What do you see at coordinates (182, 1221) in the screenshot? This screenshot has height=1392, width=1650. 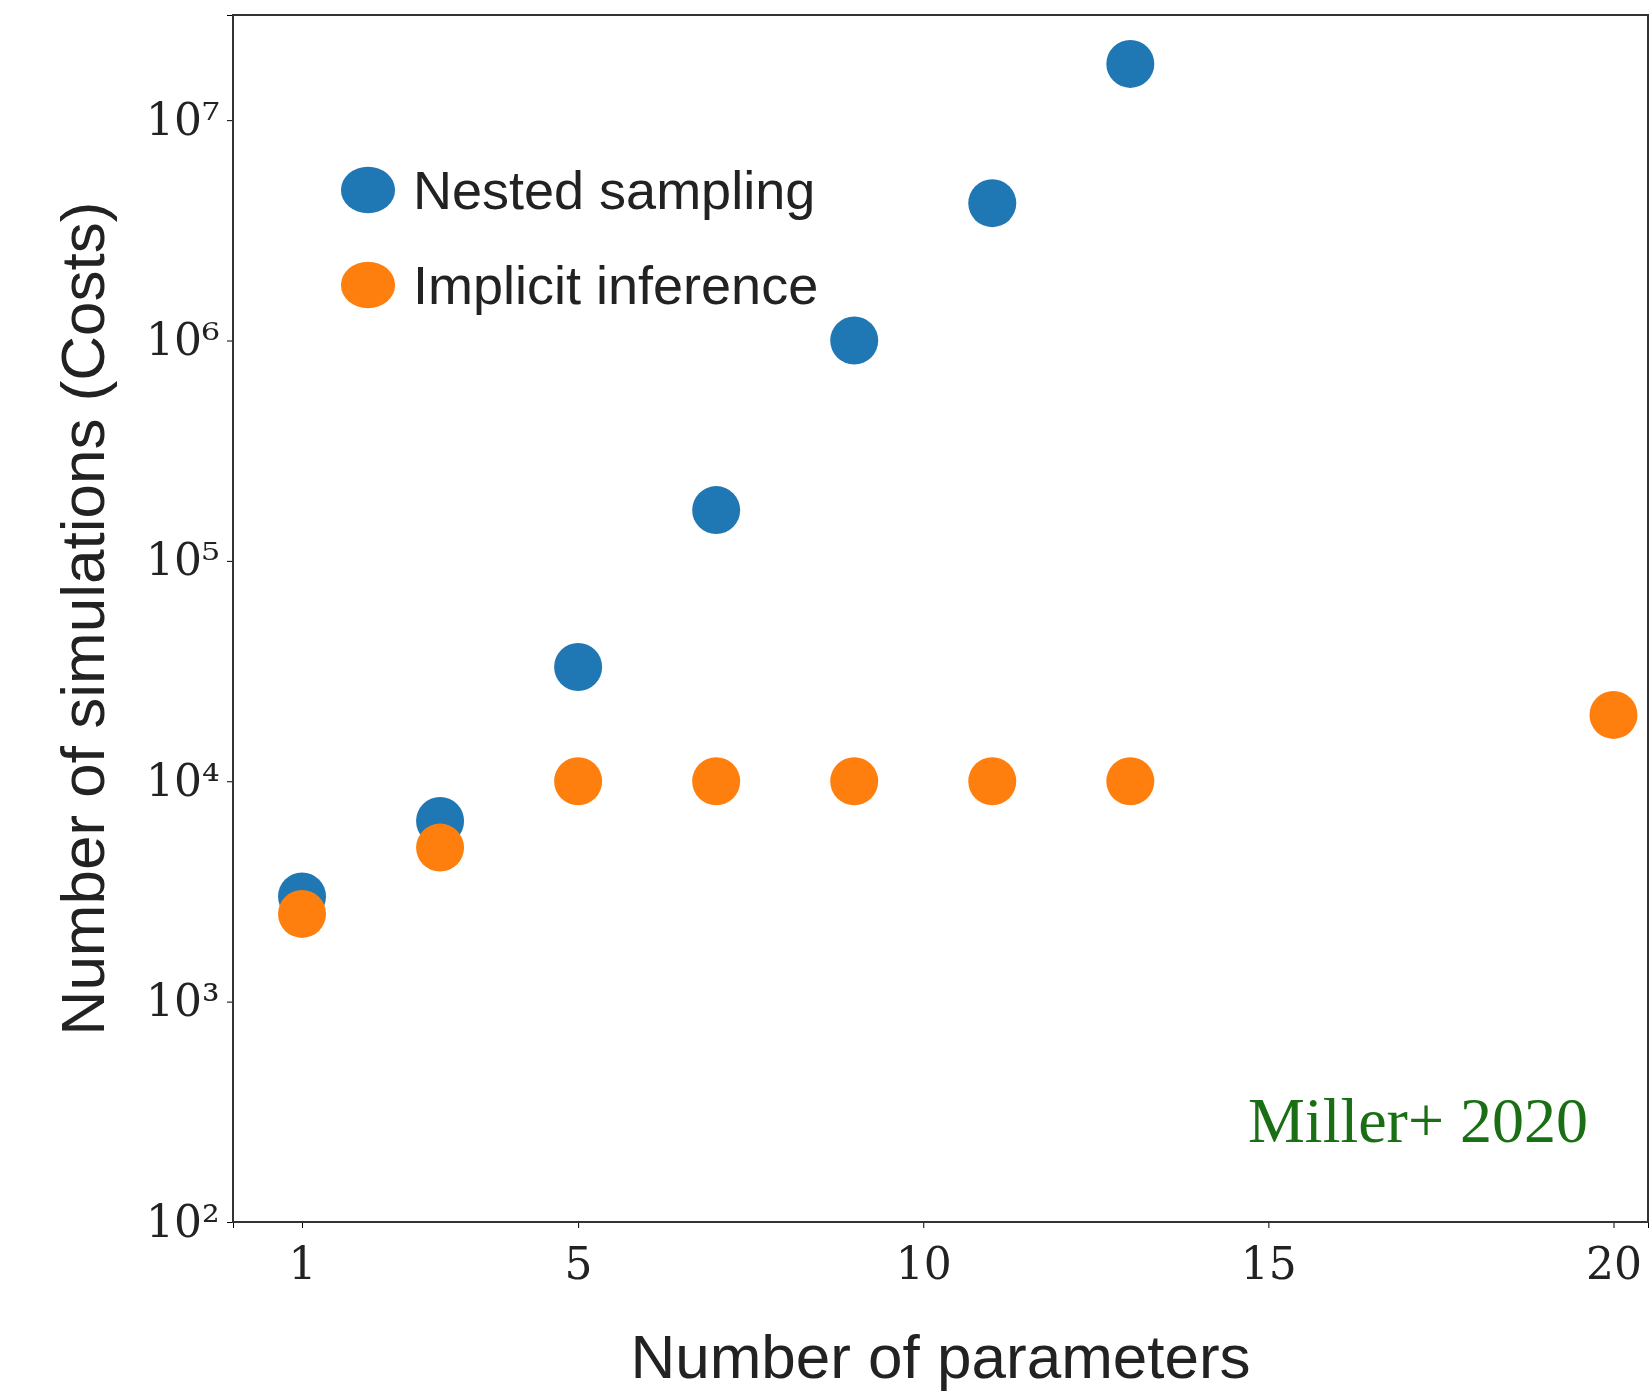 I see `y-tick-label: 10²` at bounding box center [182, 1221].